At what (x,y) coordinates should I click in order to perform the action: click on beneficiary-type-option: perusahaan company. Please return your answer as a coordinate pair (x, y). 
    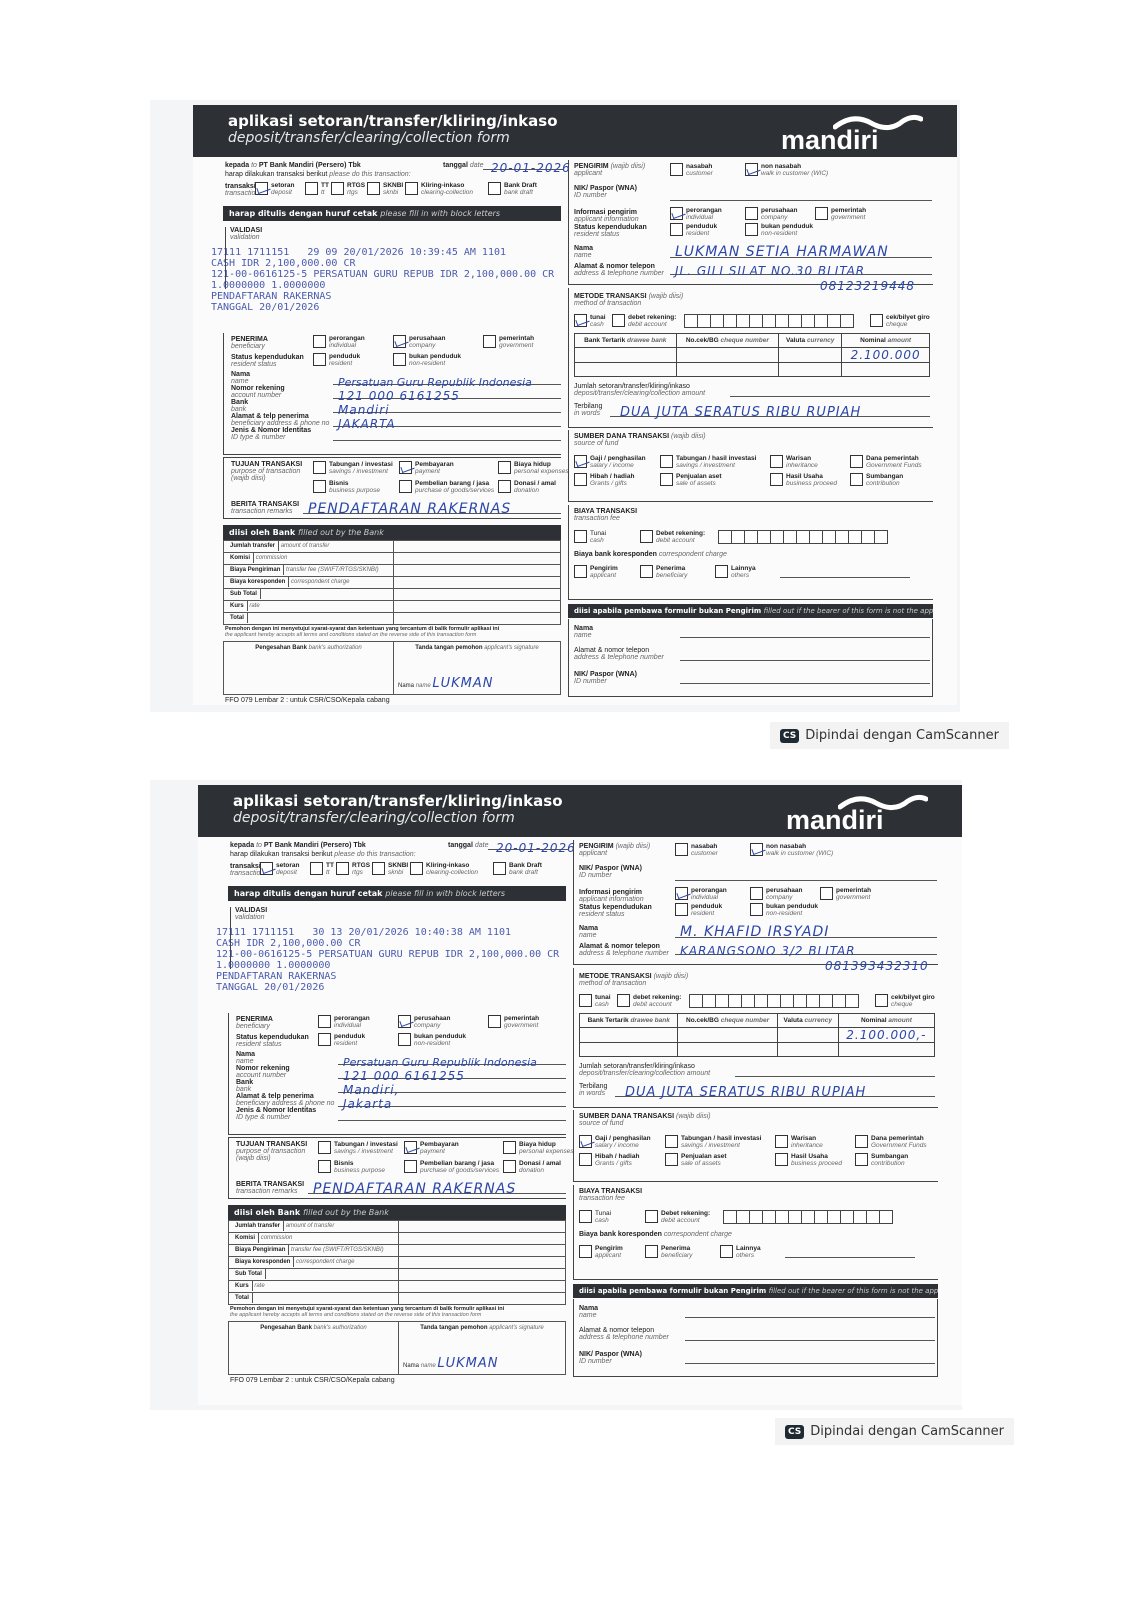
    Looking at the image, I should click on (419, 342).